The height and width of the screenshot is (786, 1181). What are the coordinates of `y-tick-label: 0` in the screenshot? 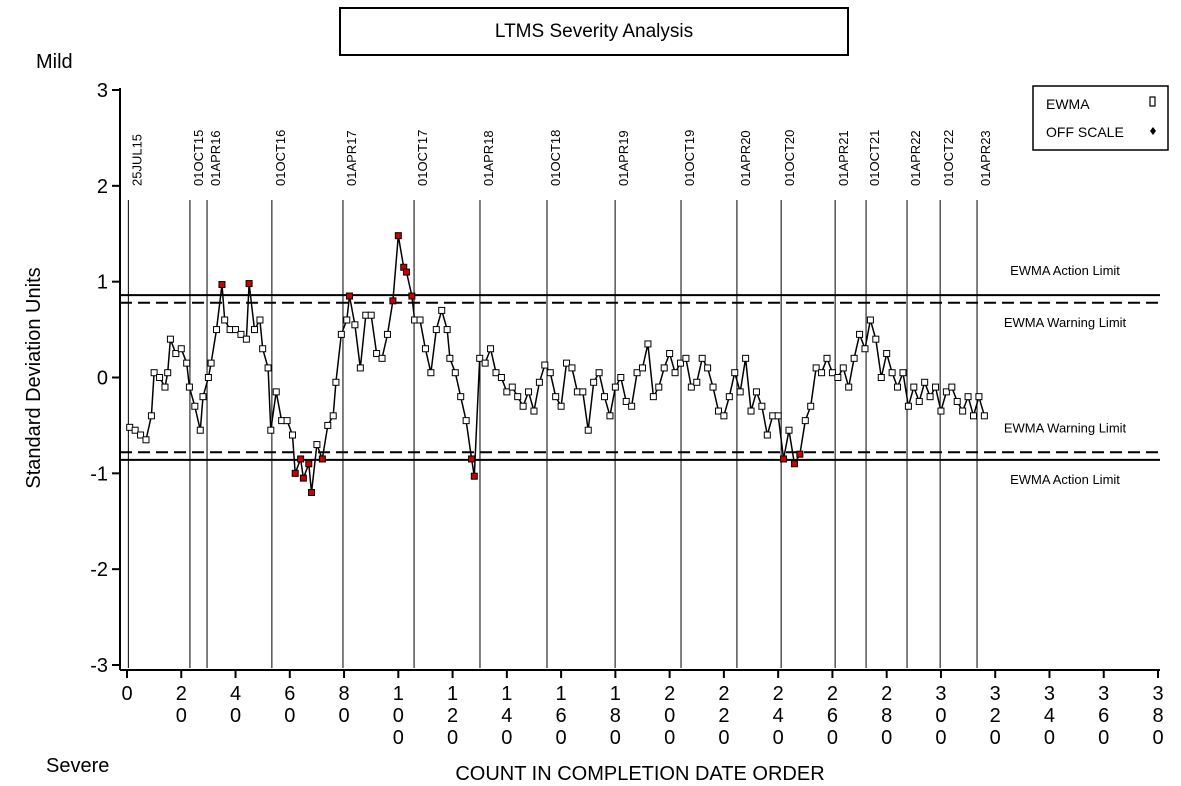 It's located at (102, 379).